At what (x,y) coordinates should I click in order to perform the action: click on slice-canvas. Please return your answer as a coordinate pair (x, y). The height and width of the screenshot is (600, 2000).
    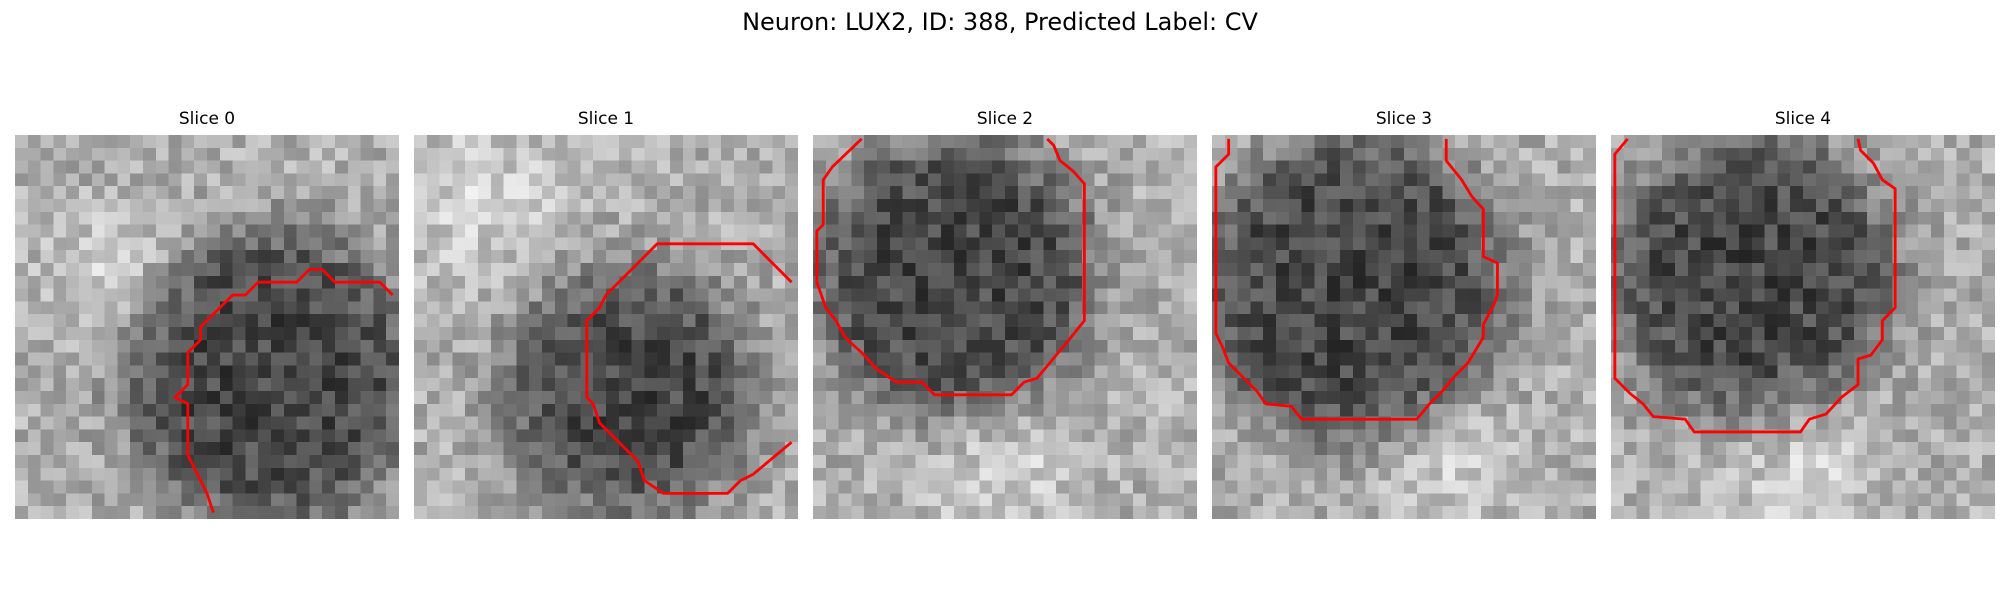
    Looking at the image, I should click on (207, 327).